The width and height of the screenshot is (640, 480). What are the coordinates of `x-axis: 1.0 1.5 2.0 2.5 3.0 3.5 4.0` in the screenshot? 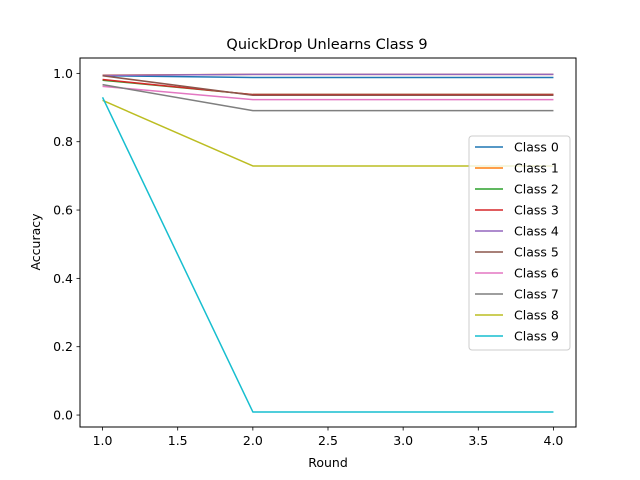 It's located at (328, 437).